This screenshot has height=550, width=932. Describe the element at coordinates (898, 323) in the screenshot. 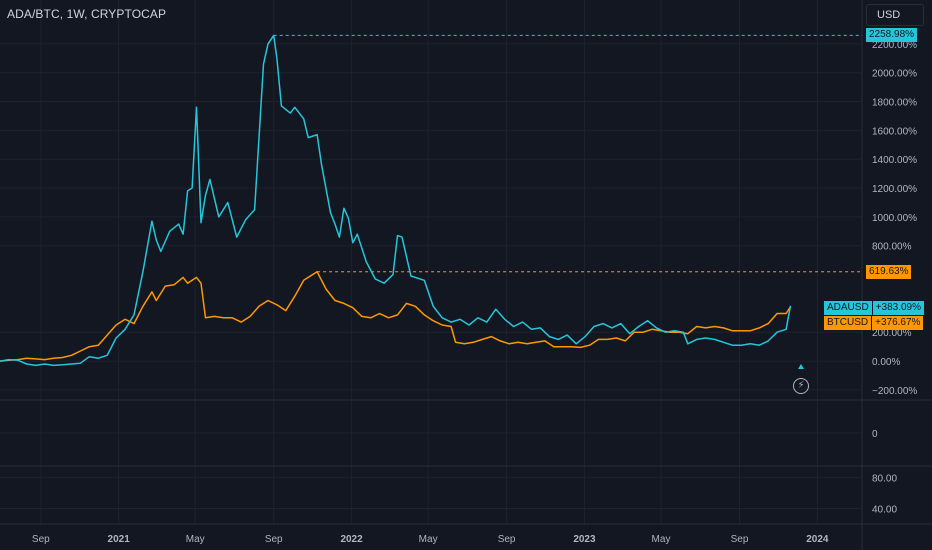

I see `series-value-label: +376.67%` at that location.